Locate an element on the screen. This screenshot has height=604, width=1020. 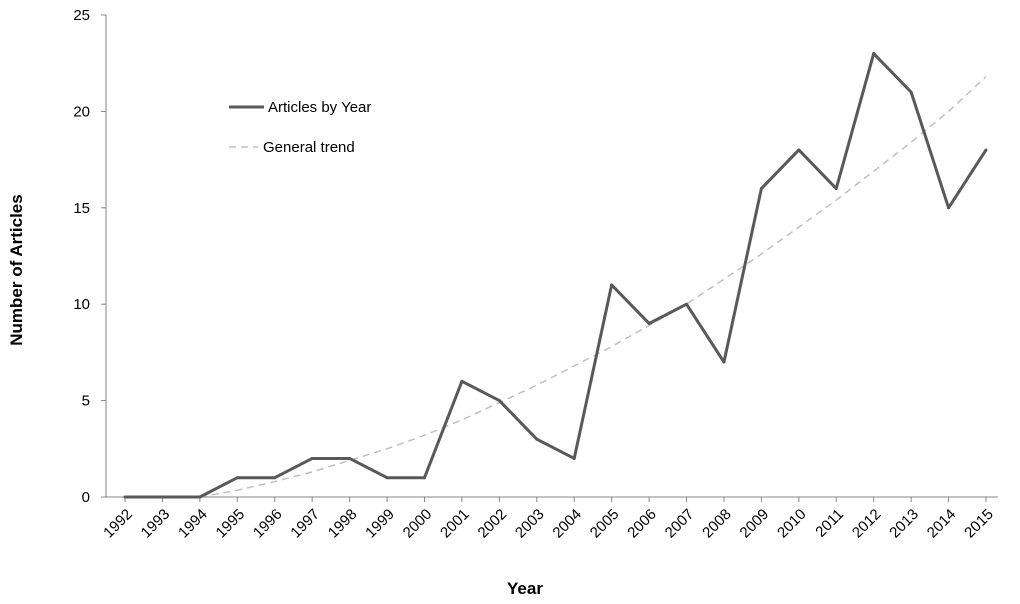
x-tick-label: 1996 is located at coordinates (268, 524).